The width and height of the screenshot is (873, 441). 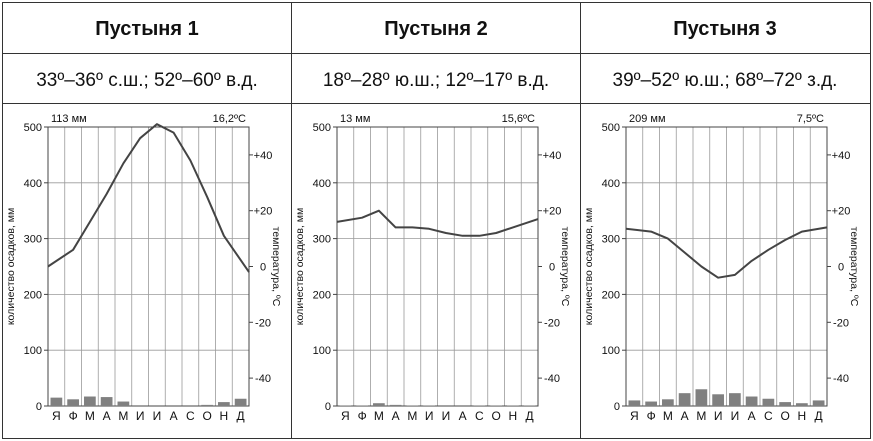 I want to click on annual-precipitation-label: 209 мм, so click(x=647, y=119).